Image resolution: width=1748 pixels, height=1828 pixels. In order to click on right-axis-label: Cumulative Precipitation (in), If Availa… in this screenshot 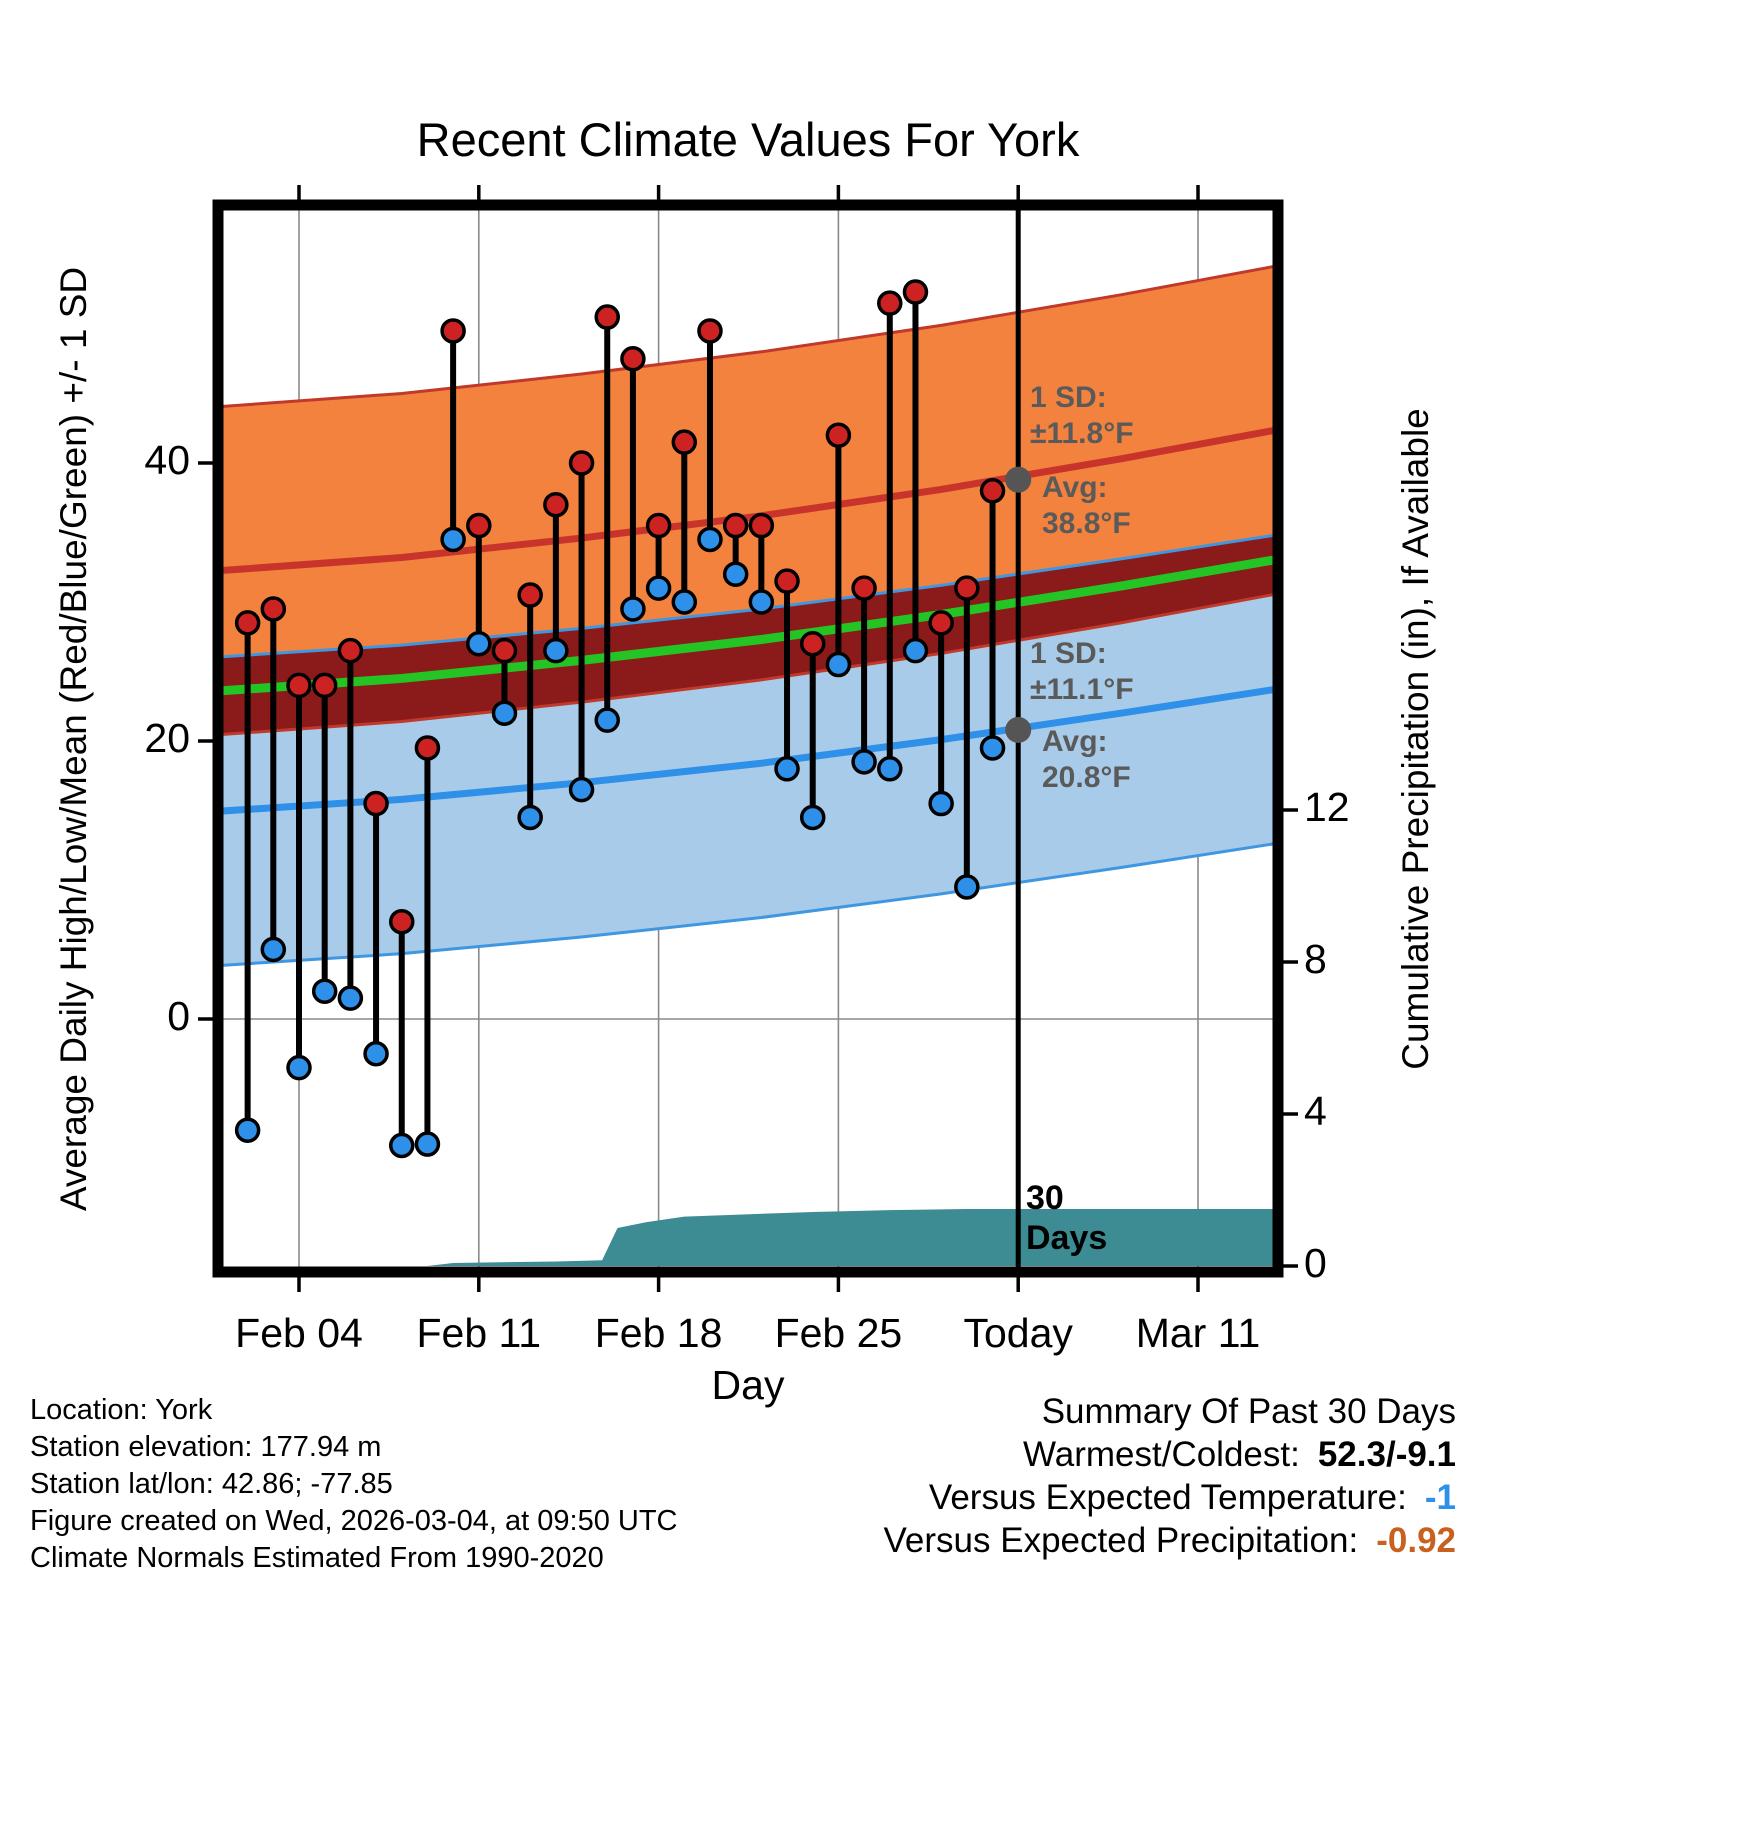, I will do `click(1415, 739)`.